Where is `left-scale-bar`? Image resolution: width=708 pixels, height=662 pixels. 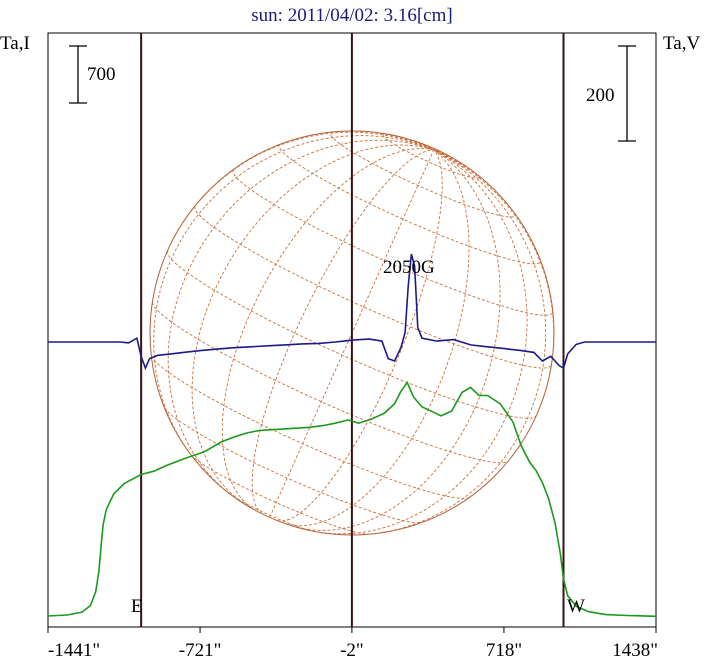
left-scale-bar is located at coordinates (78, 74).